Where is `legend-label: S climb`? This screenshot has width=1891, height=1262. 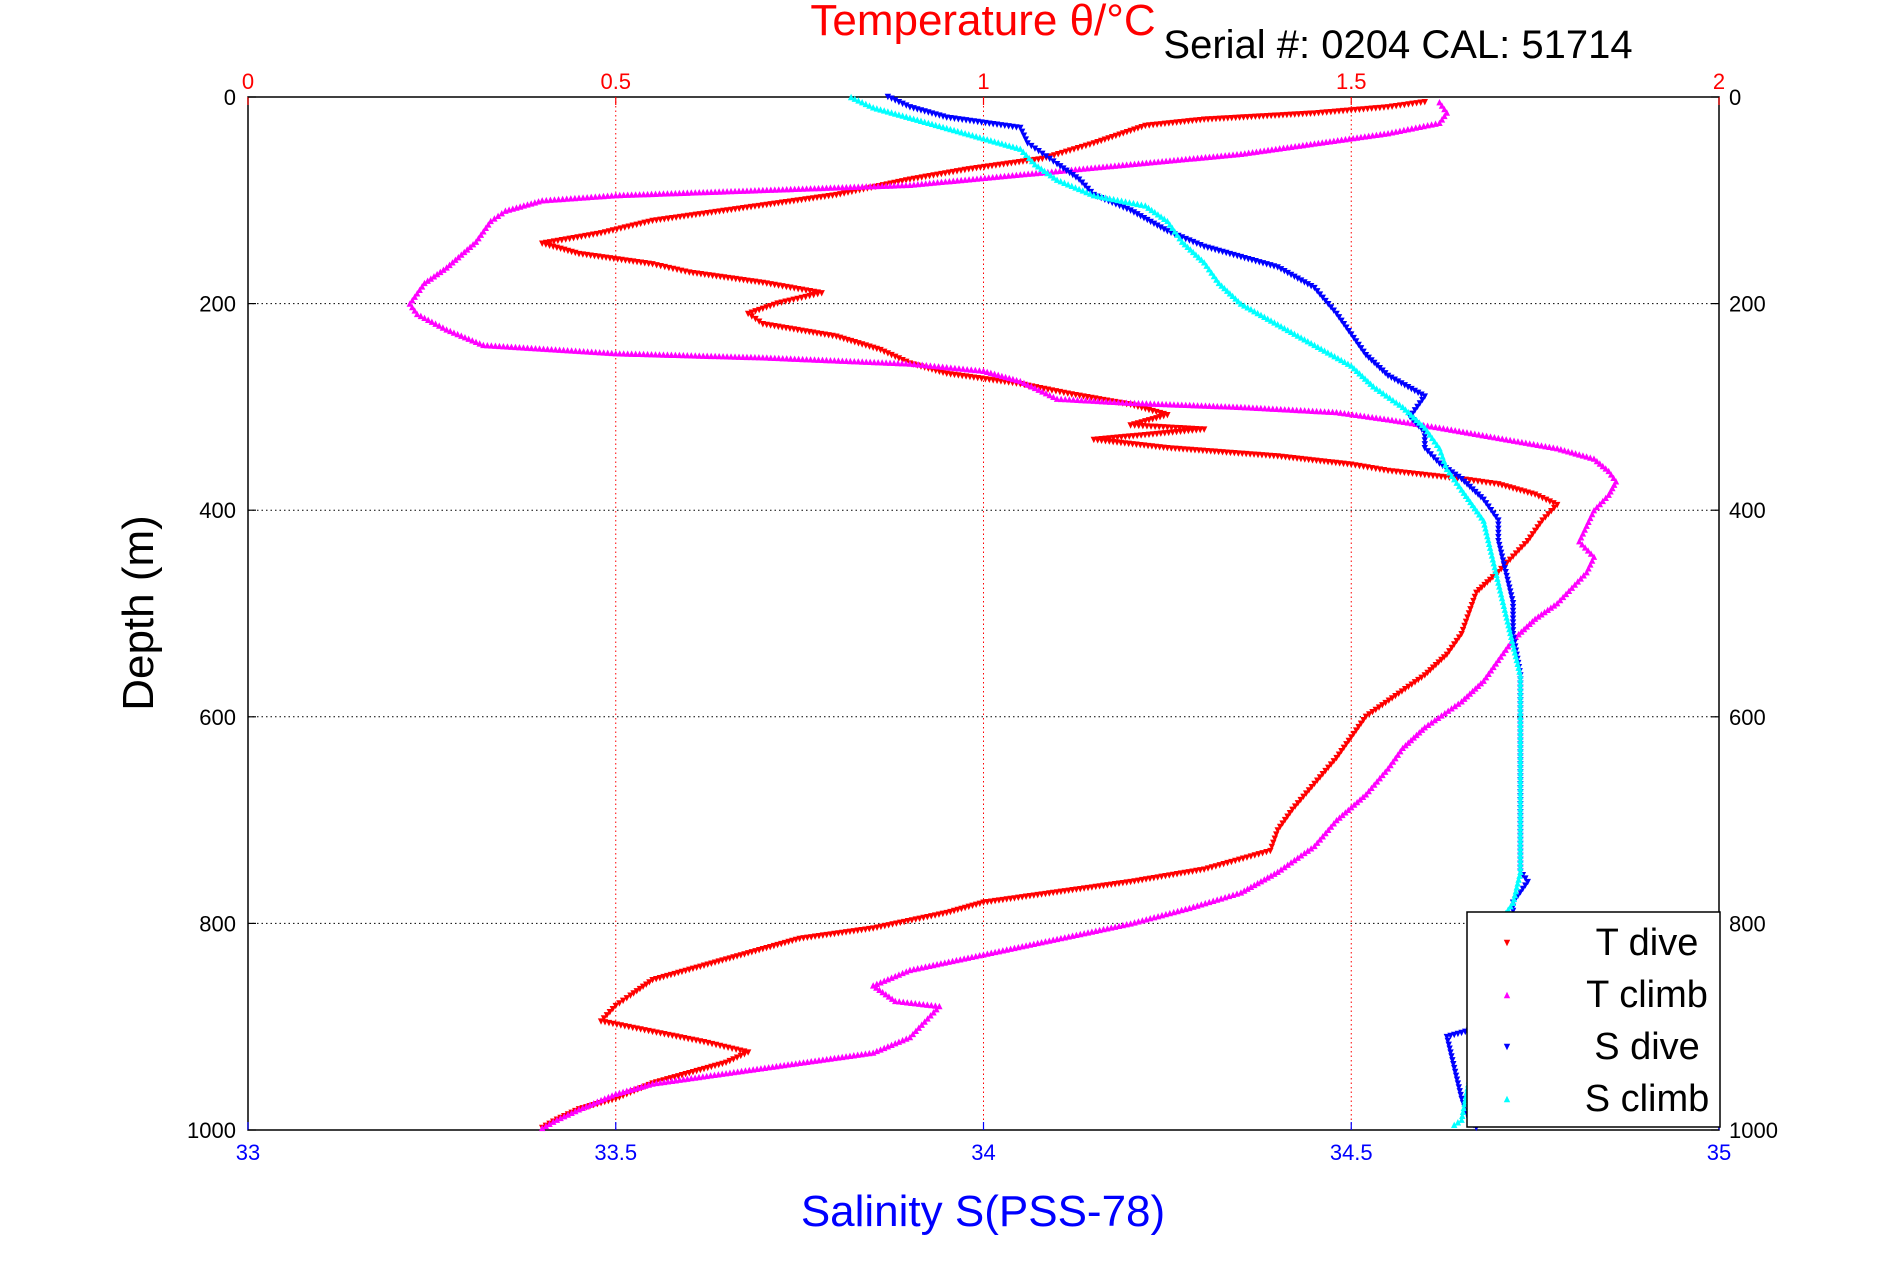
legend-label: S climb is located at coordinates (1647, 1099).